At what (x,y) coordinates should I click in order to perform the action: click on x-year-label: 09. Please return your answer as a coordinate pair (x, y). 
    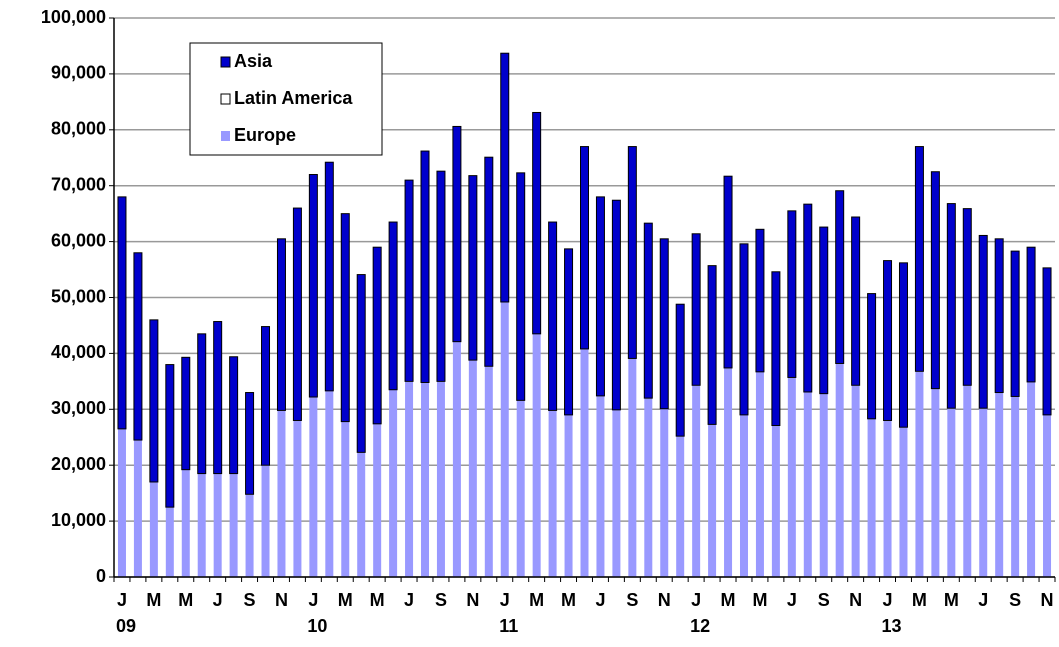
    Looking at the image, I should click on (126, 626).